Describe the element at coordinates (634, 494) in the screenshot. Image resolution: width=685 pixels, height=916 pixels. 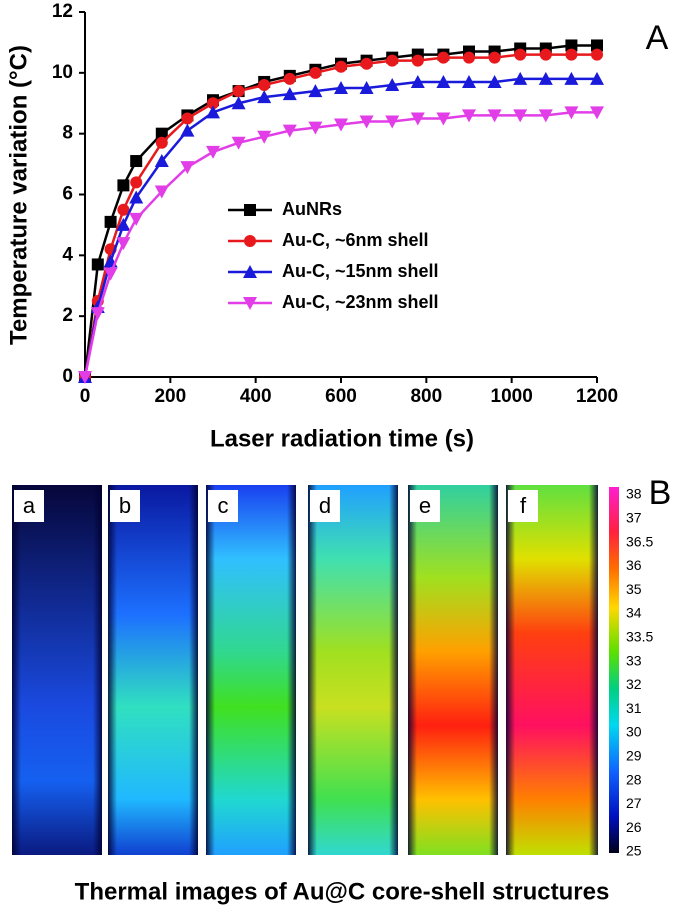
I see `colorbar-tick-label: 38` at that location.